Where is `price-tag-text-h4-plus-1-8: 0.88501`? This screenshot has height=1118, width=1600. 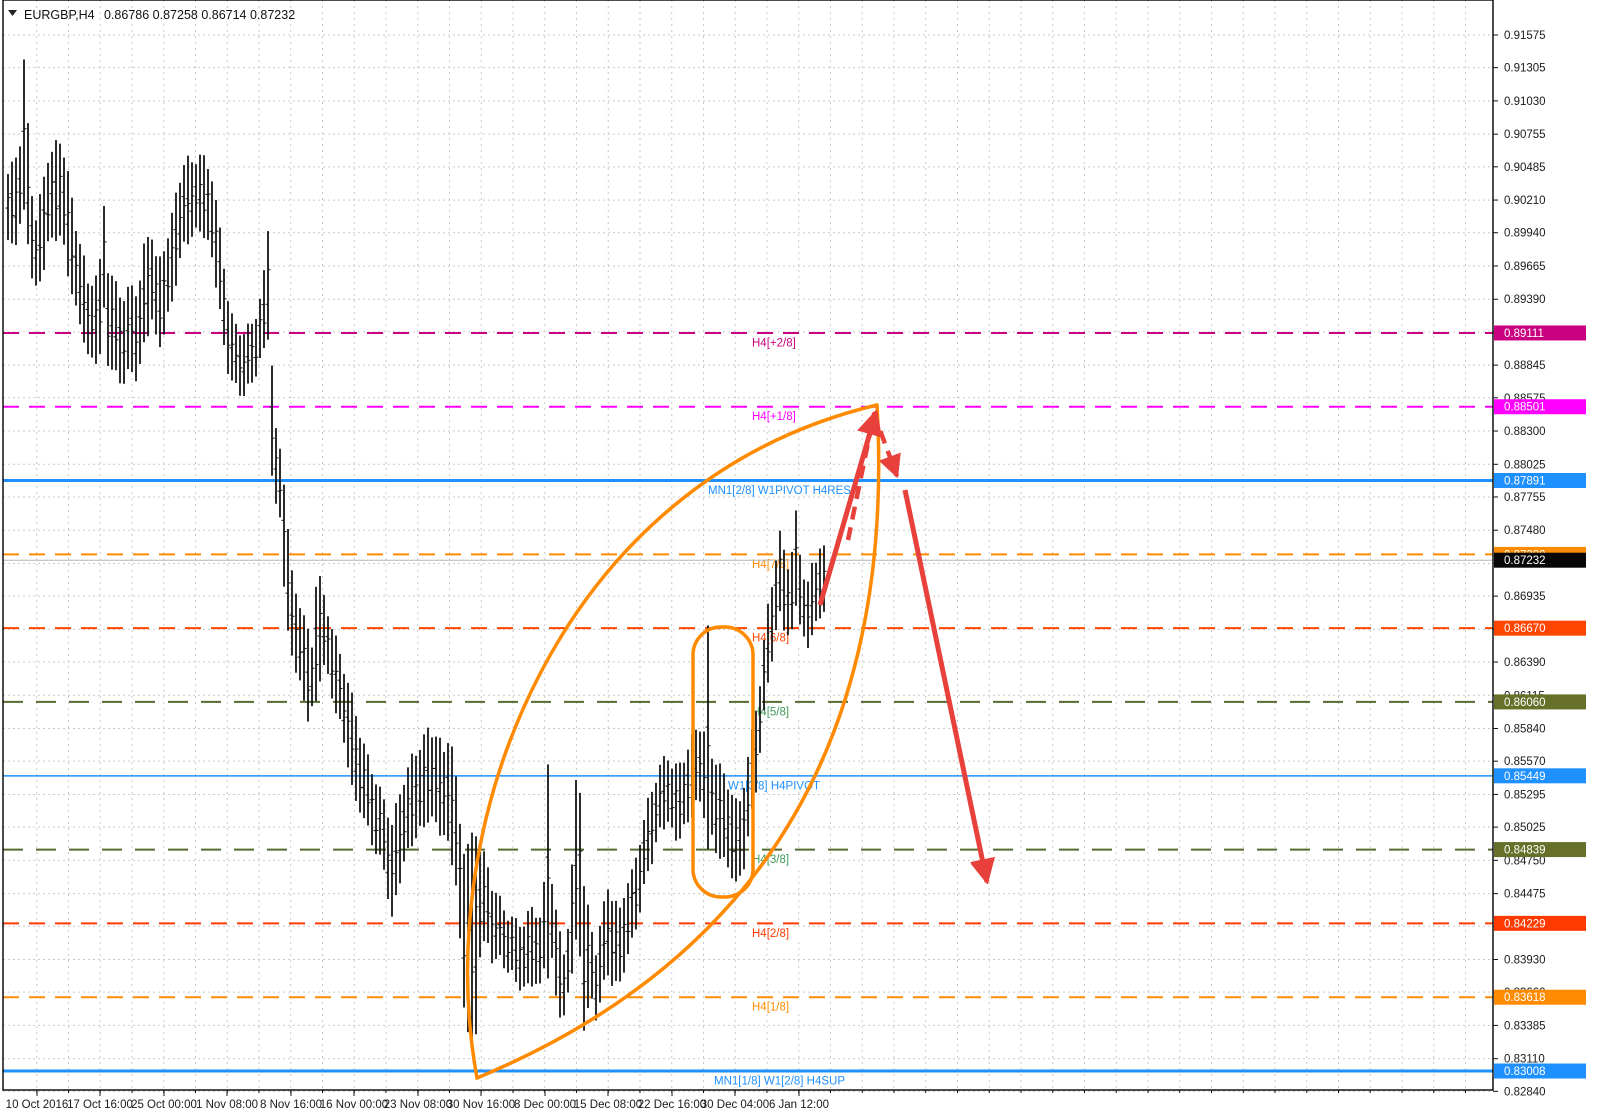
price-tag-text-h4-plus-1-8: 0.88501 is located at coordinates (1525, 408).